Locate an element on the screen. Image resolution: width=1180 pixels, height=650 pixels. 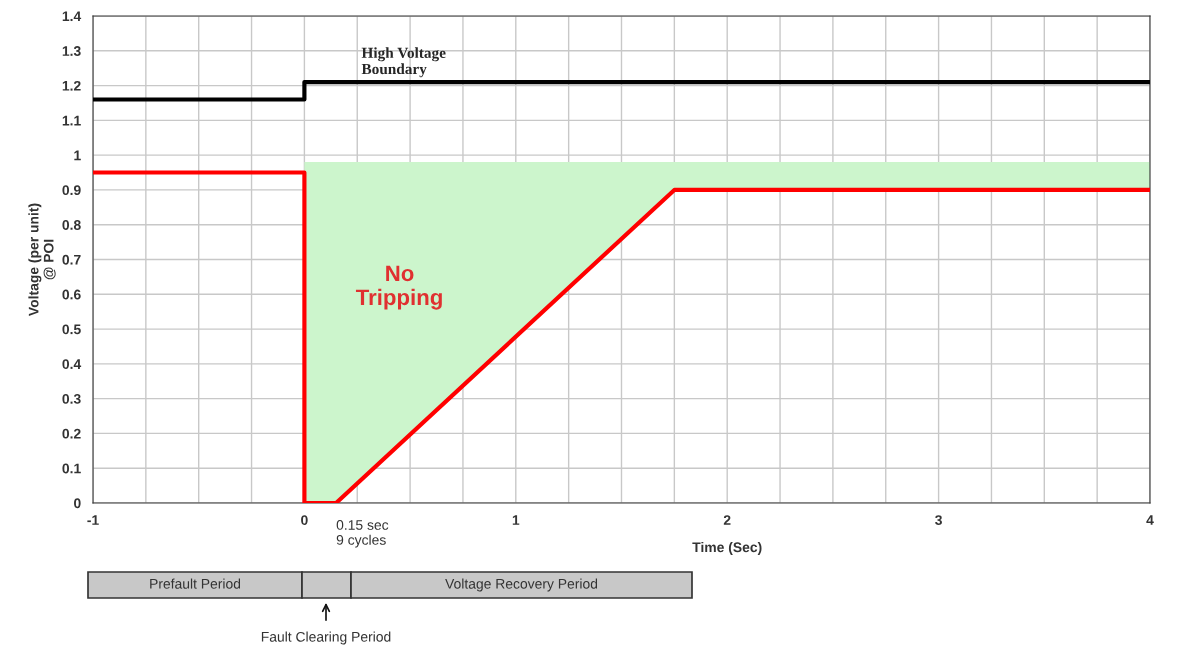
y-tick-label: 1.1 is located at coordinates (71, 120).